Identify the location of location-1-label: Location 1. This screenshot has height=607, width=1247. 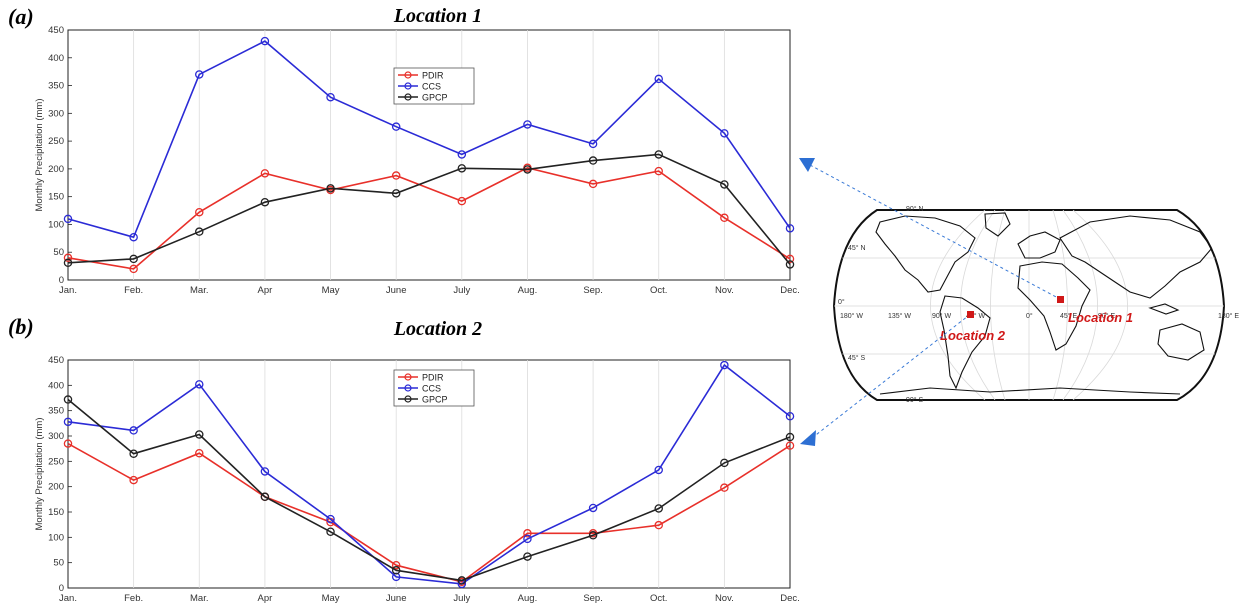
(1100, 317).